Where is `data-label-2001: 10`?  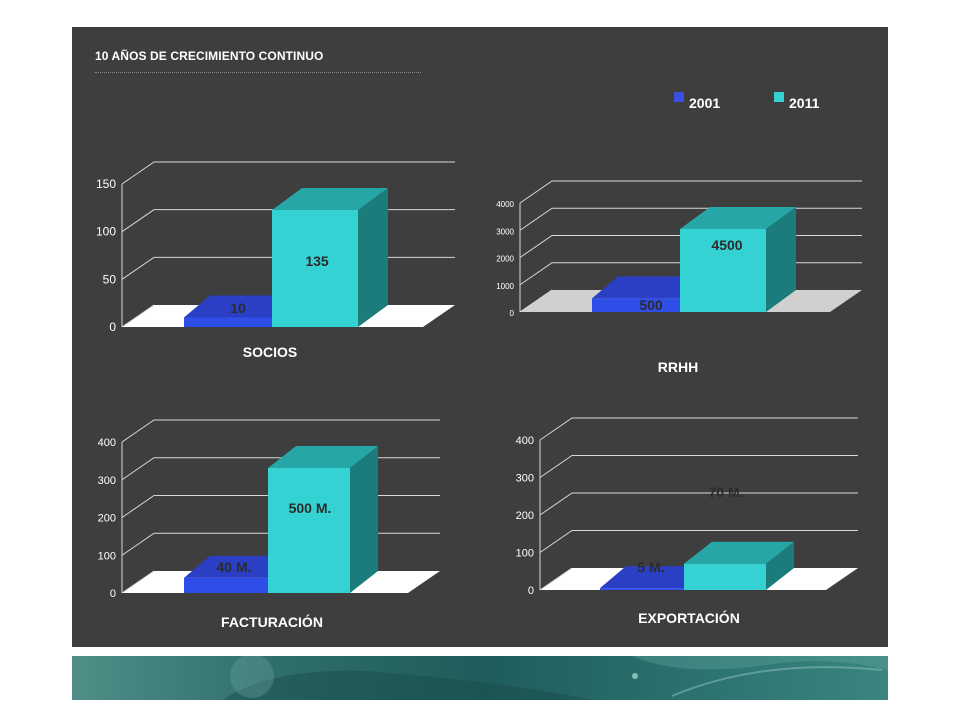
data-label-2001: 10 is located at coordinates (238, 308).